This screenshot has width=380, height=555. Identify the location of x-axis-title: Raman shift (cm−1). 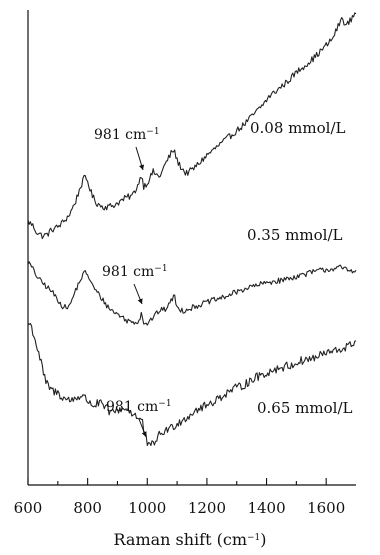
(189, 539).